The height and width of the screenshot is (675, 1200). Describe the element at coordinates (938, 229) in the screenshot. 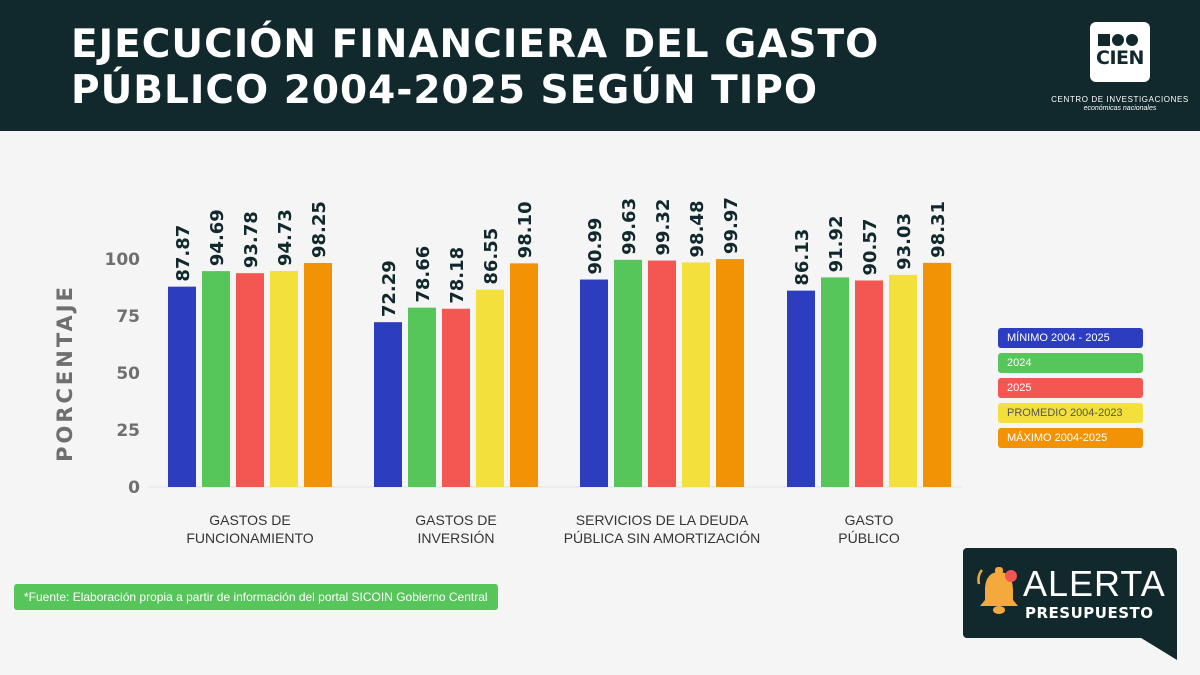

I see `data-label: 98.31` at that location.